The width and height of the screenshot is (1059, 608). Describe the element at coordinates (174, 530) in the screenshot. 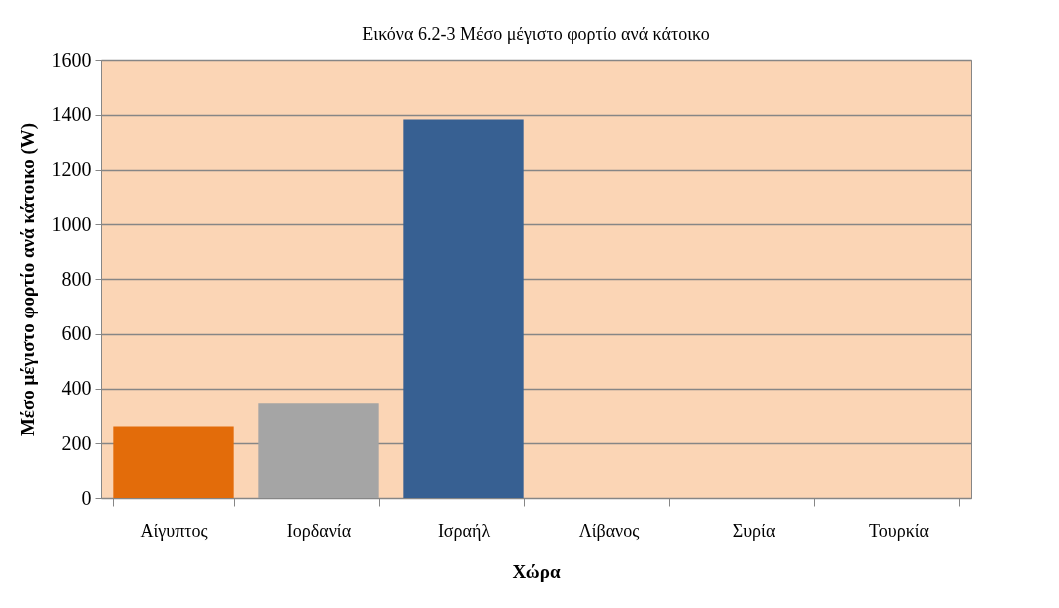

I see `x-tick-label: Αίγυπτος` at that location.